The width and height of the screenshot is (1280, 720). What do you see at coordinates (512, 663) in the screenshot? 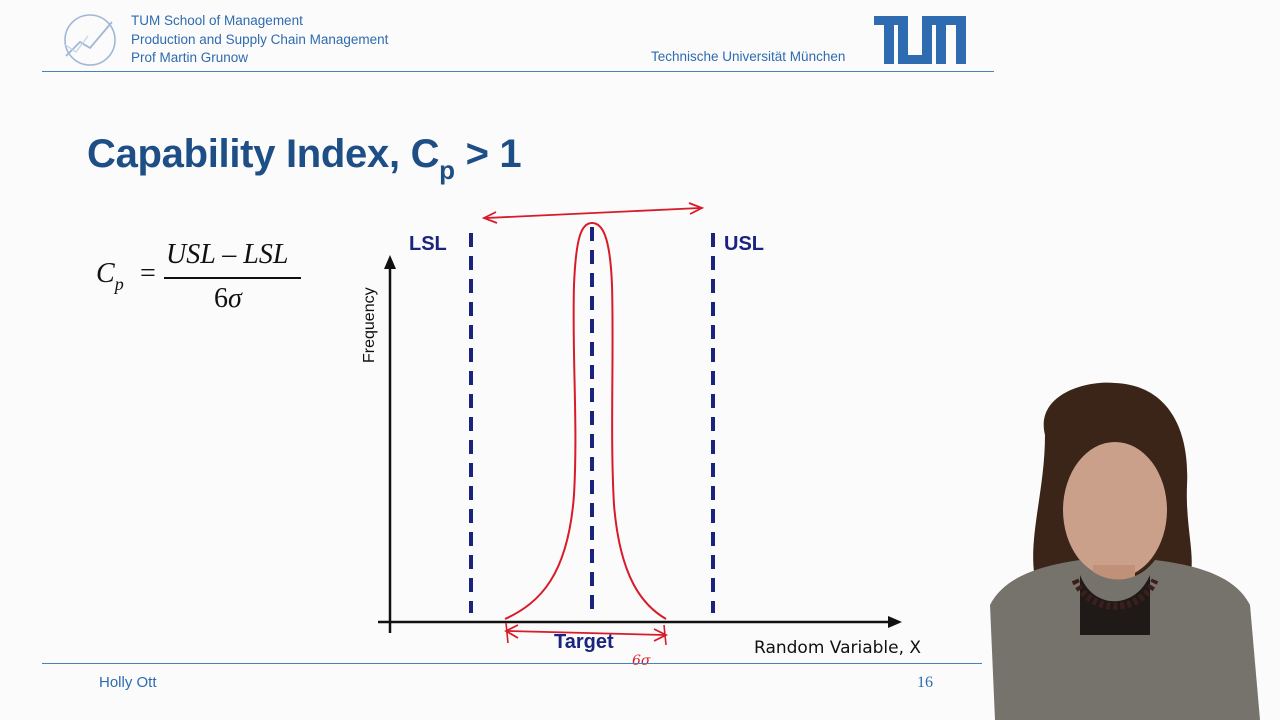
I see `footer-divider` at bounding box center [512, 663].